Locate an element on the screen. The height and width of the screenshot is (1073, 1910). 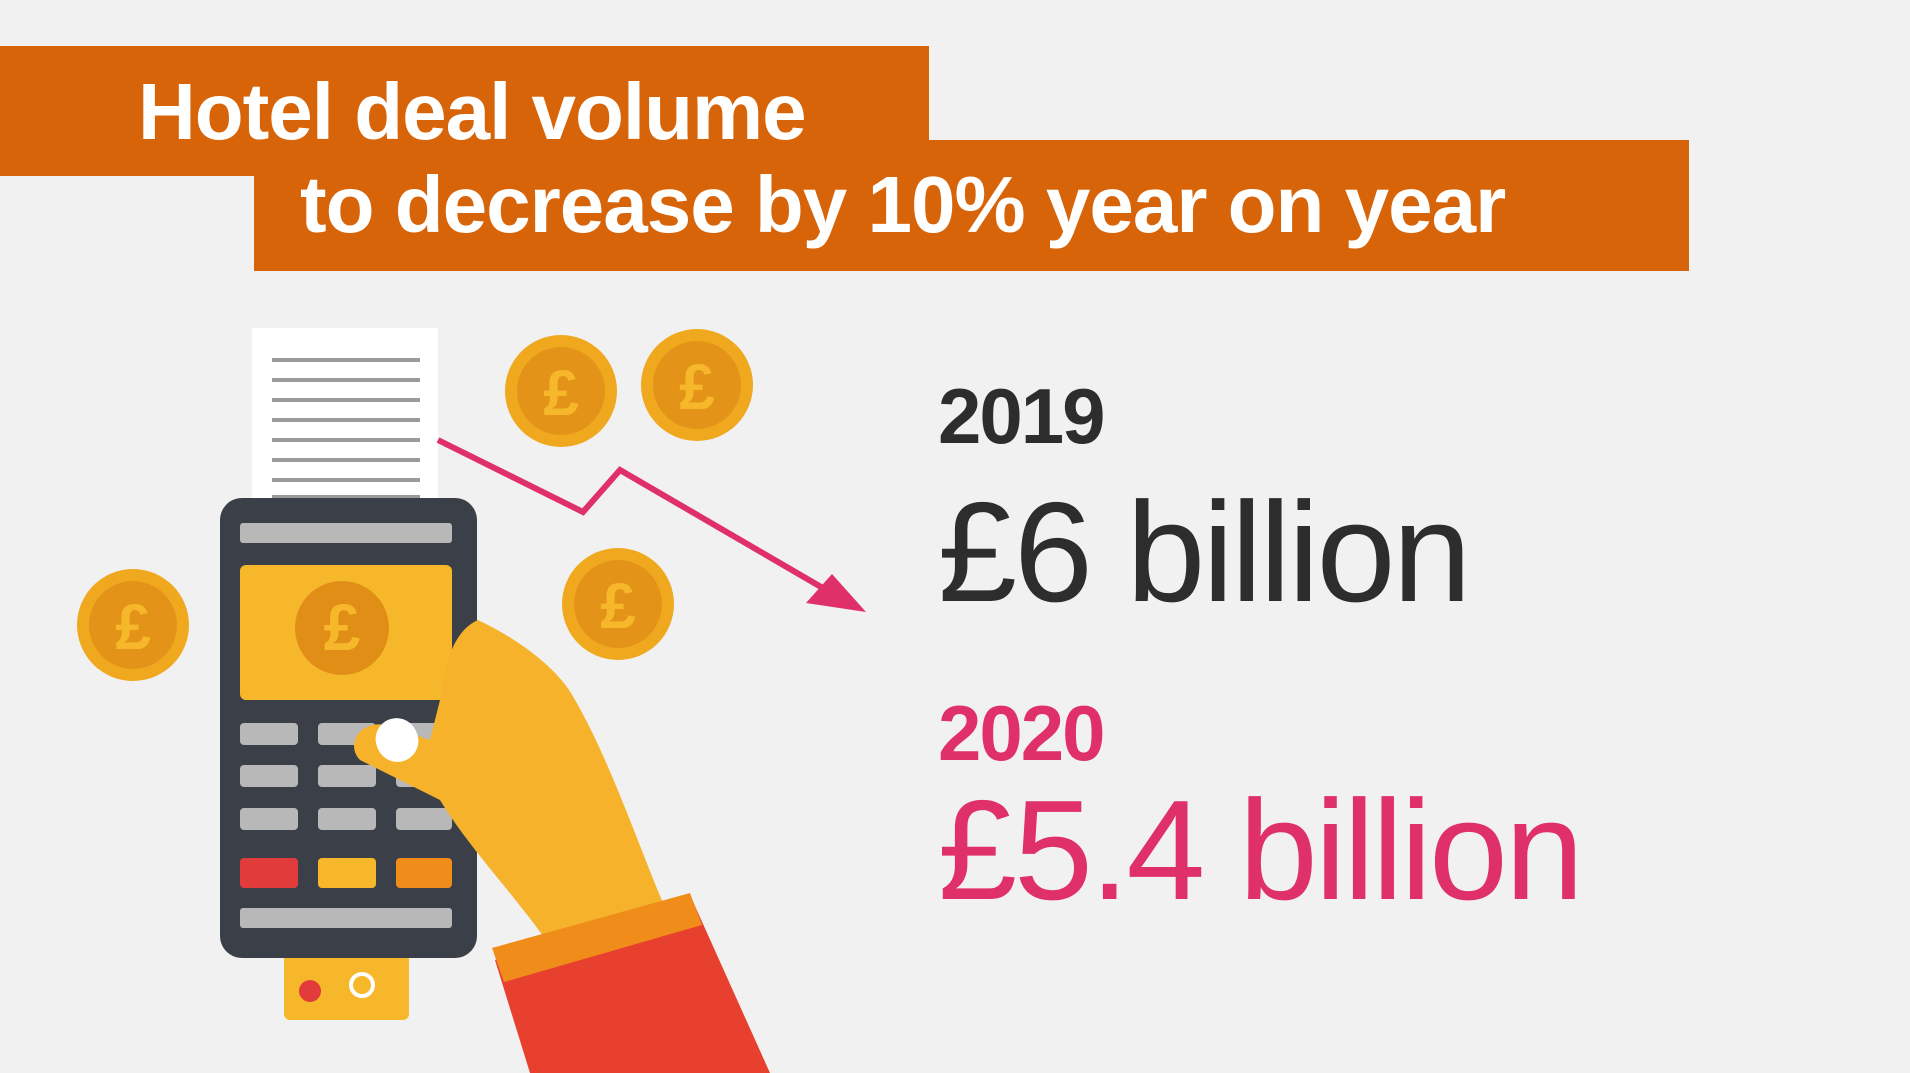
year-2020-label: 2020 is located at coordinates (1022, 733).